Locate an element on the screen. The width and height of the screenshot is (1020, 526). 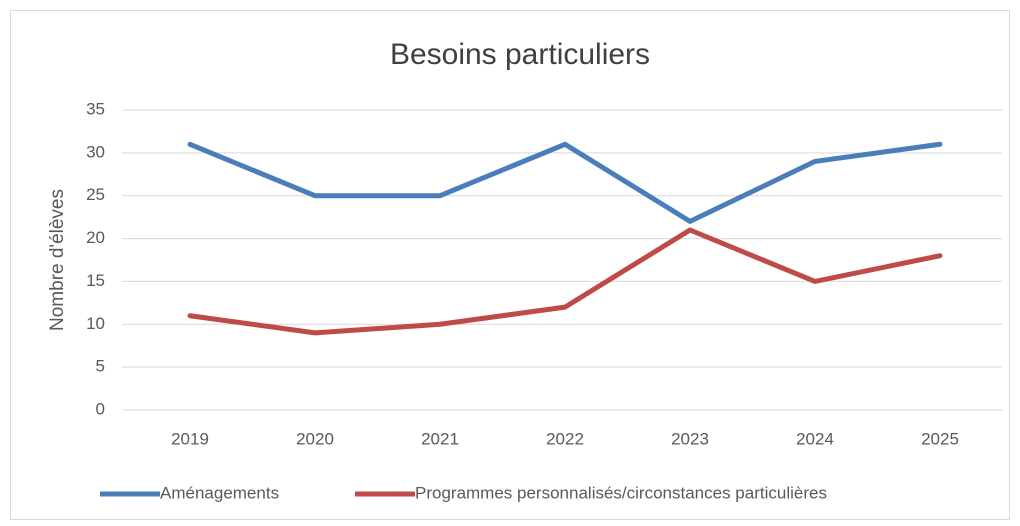
series-line is located at coordinates (565, 182).